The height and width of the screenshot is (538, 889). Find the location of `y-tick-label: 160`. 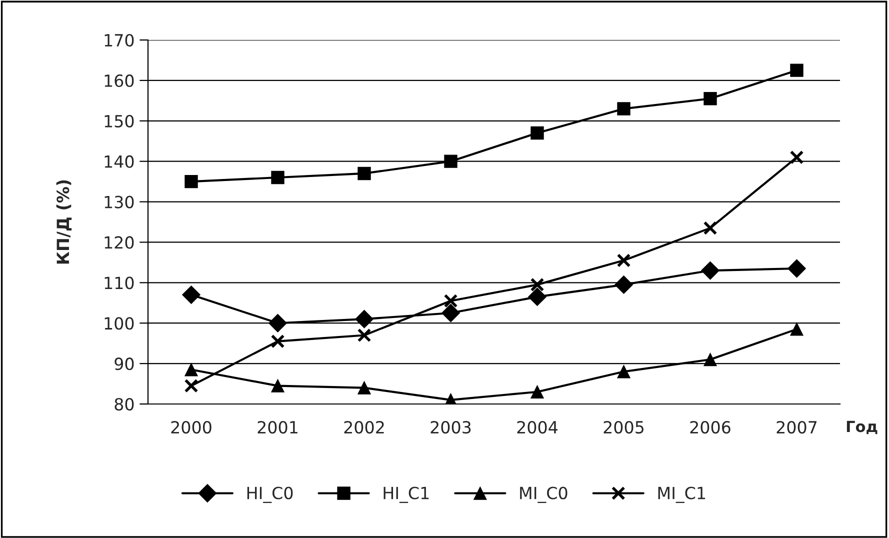

y-tick-label: 160 is located at coordinates (119, 81).